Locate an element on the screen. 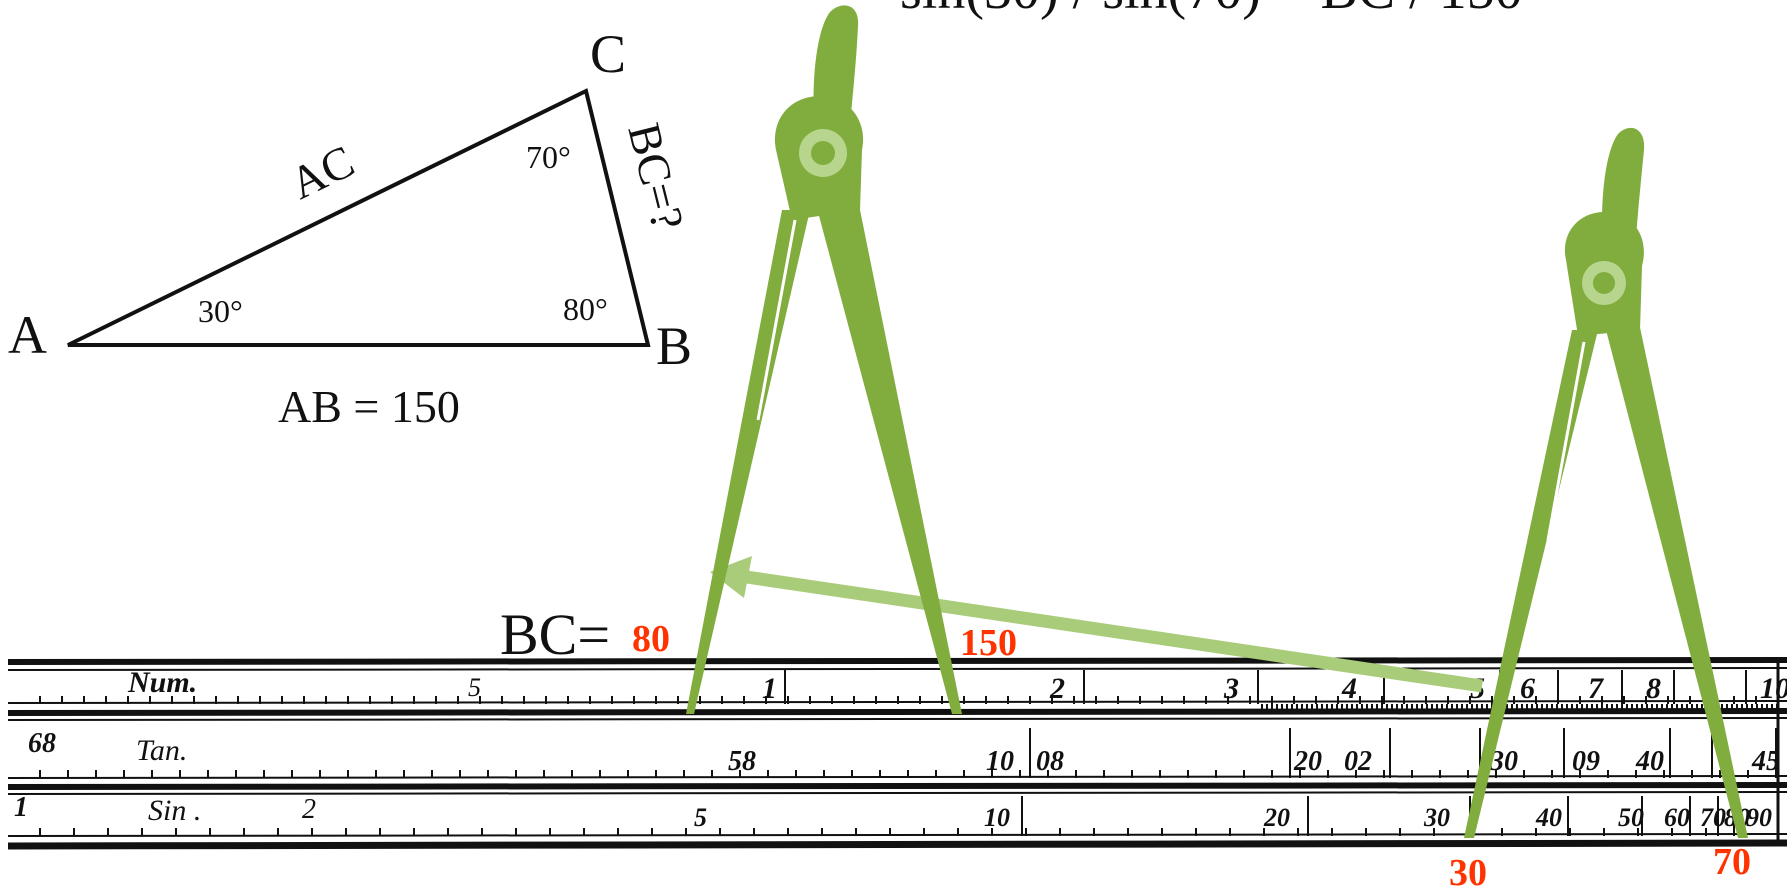 This screenshot has height=893, width=1787. num-tick-labels: 1234567810 is located at coordinates (1274, 688).